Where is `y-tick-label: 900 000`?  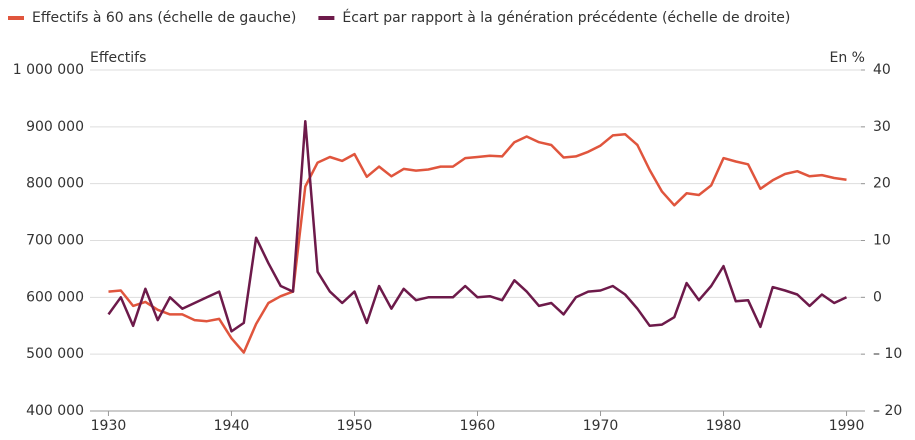 y-tick-label: 900 000 is located at coordinates (55, 127).